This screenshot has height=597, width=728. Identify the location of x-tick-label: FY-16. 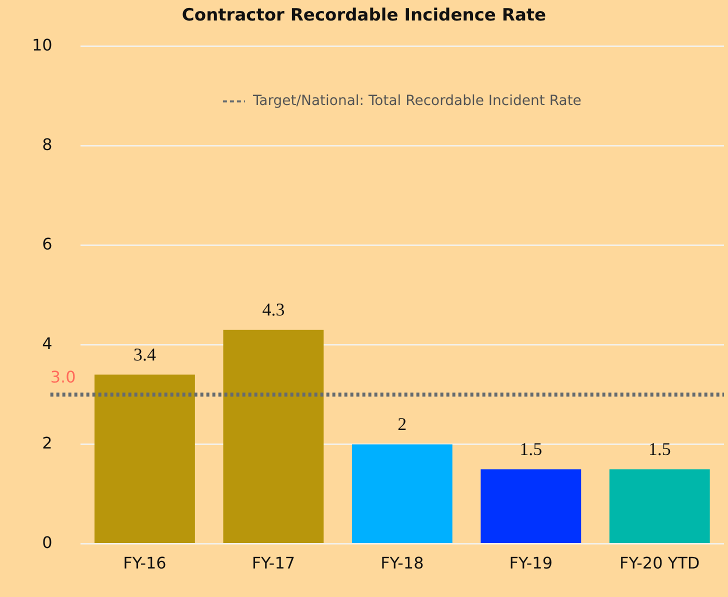
(144, 563).